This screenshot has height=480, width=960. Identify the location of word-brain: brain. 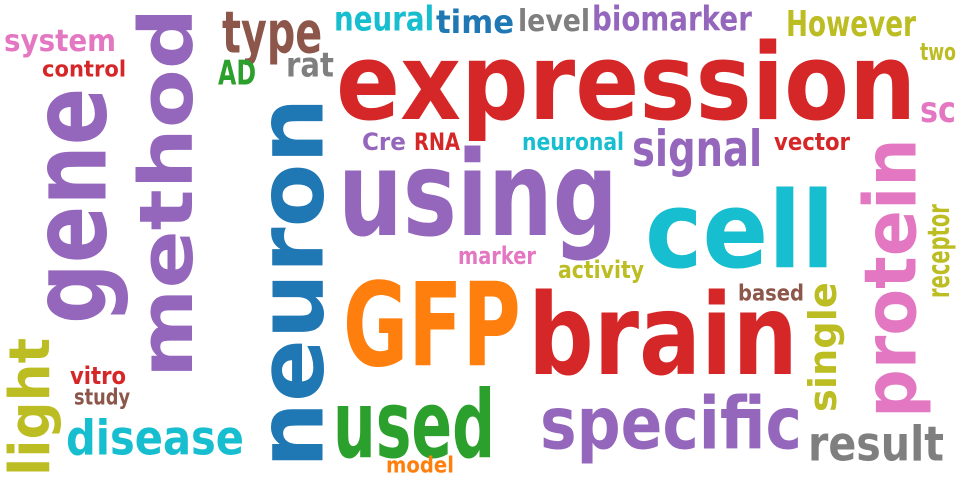
(663, 335).